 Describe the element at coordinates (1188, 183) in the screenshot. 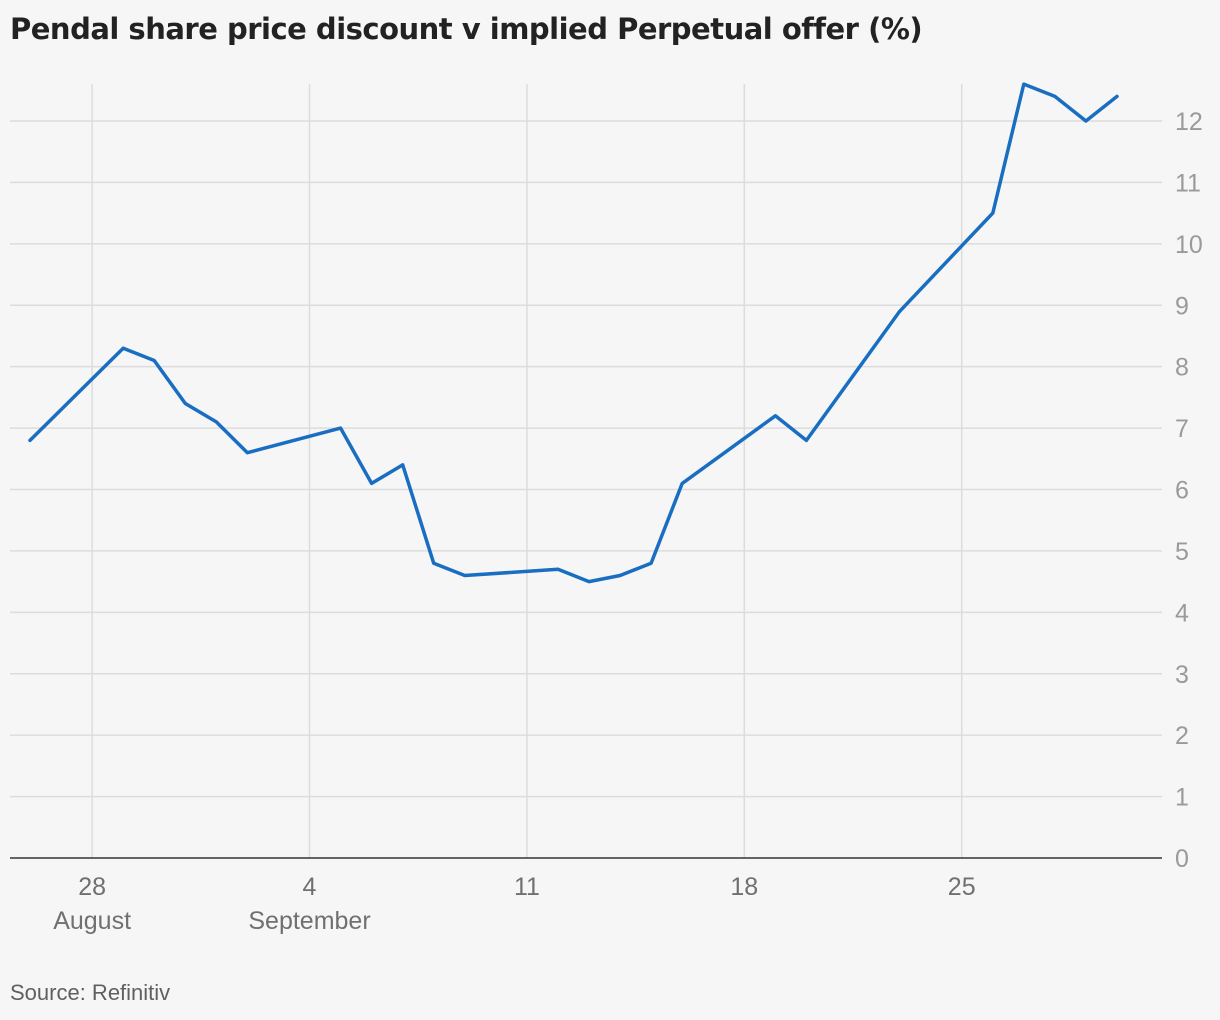

I see `y-tick-label: 11` at that location.